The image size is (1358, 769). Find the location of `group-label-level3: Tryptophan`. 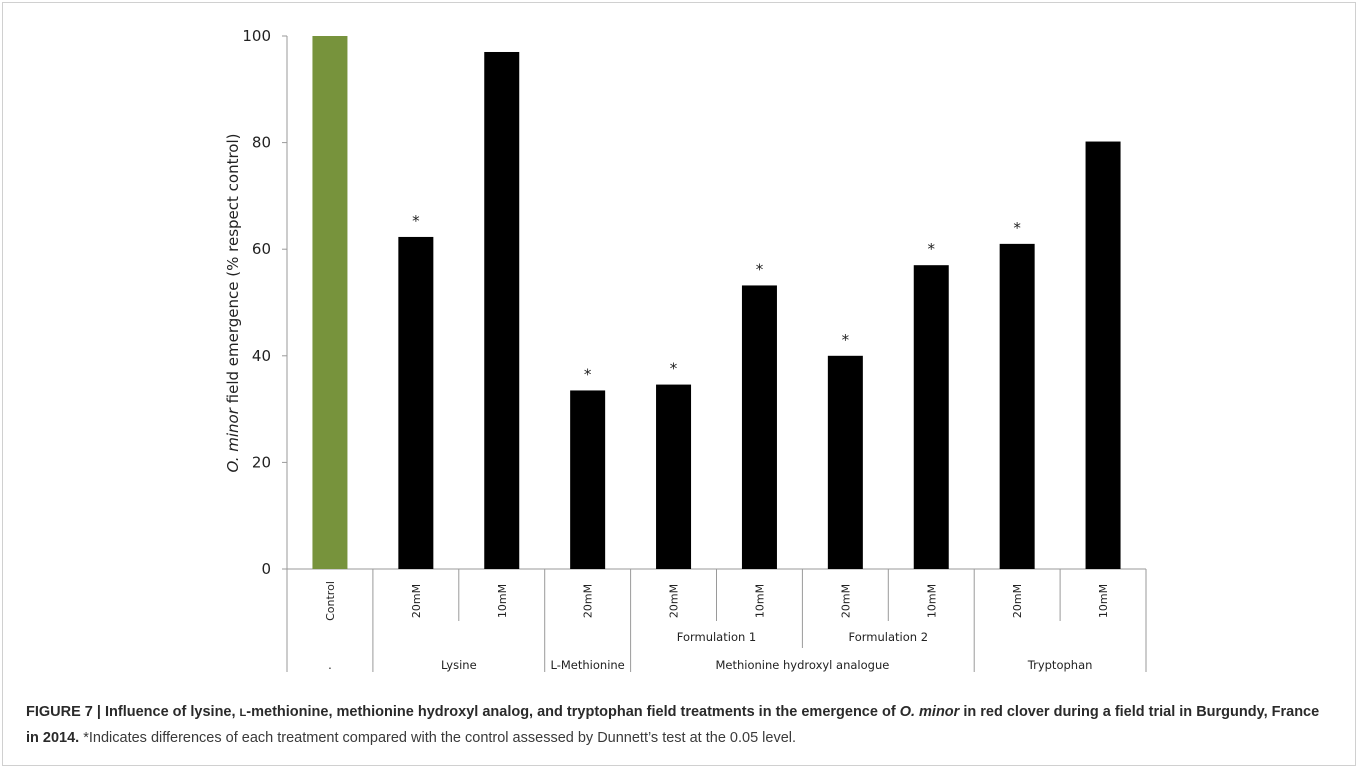

group-label-level3: Tryptophan is located at coordinates (1060, 665).